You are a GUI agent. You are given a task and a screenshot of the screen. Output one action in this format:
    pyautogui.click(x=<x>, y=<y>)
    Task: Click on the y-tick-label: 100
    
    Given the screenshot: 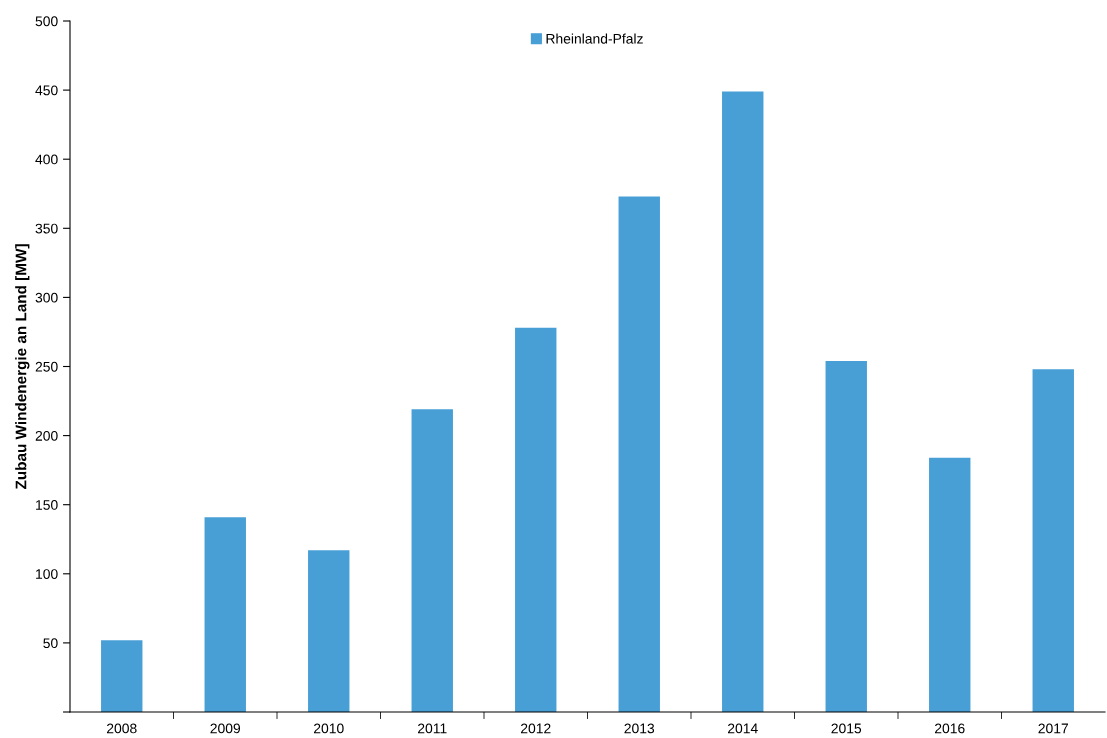 What is the action you would take?
    pyautogui.click(x=47, y=574)
    